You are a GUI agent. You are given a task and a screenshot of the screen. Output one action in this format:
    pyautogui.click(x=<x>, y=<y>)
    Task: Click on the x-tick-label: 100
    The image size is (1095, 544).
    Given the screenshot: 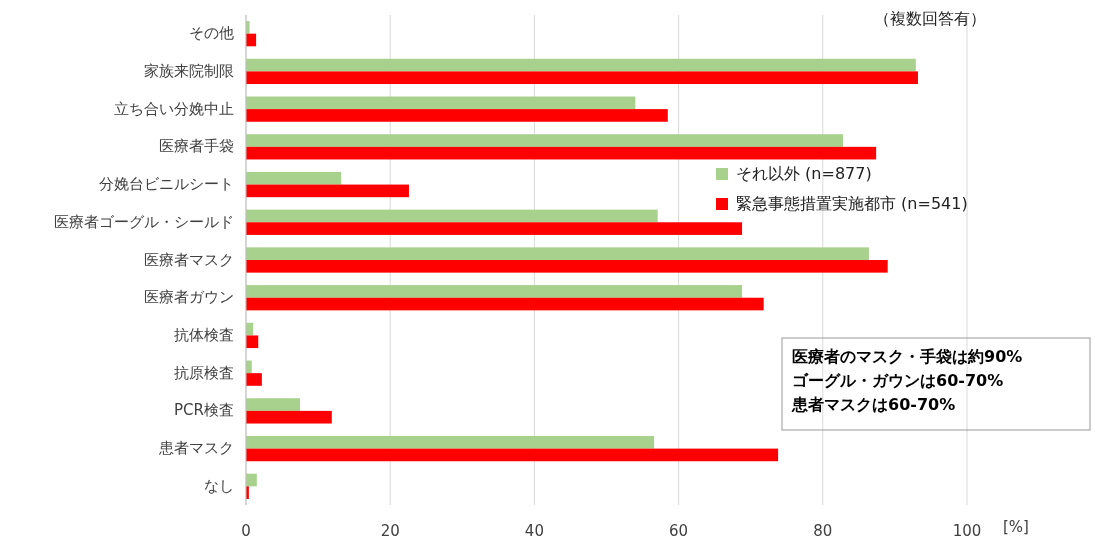 What is the action you would take?
    pyautogui.click(x=967, y=531)
    